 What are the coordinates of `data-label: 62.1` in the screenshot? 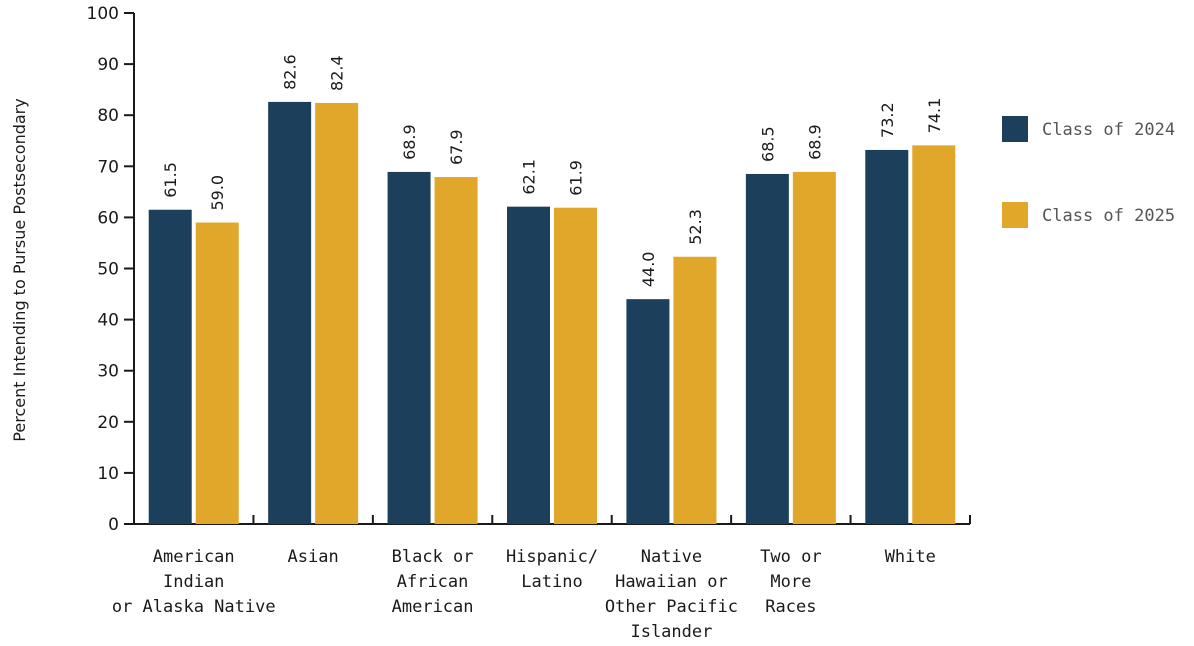 It's located at (529, 177).